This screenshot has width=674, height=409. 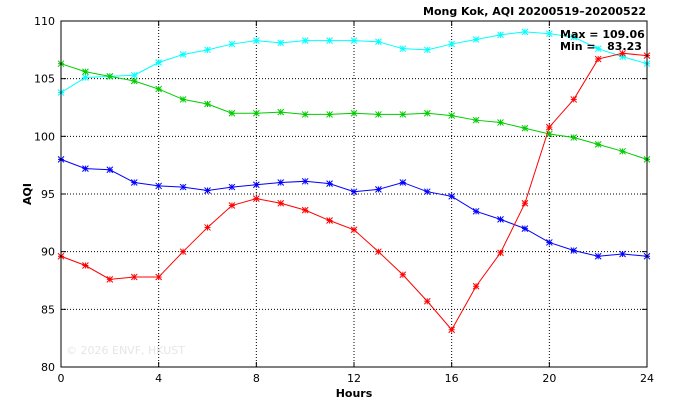 I want to click on x-tick-label: 4, so click(x=158, y=378).